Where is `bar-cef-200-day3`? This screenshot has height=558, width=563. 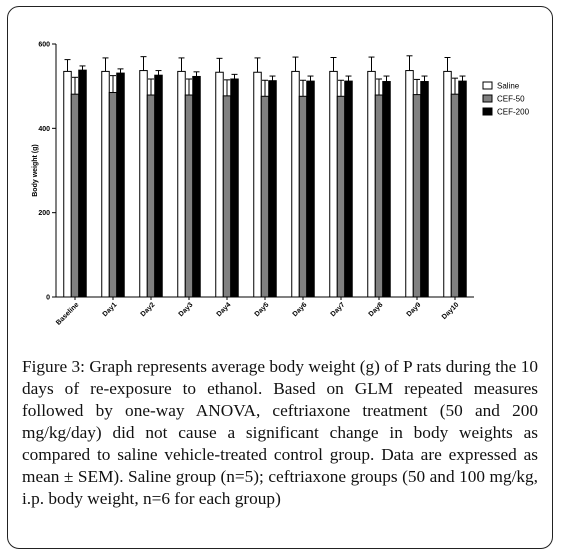
bar-cef-200-day3 is located at coordinates (196, 186).